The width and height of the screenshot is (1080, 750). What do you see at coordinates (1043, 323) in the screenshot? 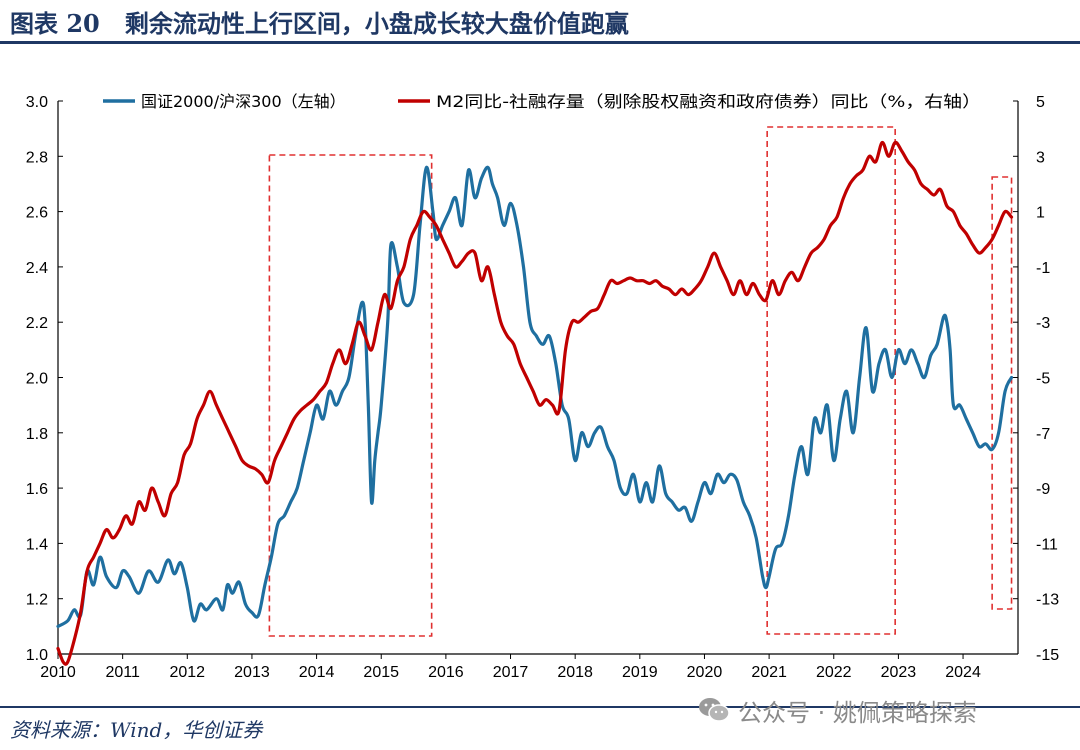
I see `y-right-tick-label: -3` at bounding box center [1043, 323].